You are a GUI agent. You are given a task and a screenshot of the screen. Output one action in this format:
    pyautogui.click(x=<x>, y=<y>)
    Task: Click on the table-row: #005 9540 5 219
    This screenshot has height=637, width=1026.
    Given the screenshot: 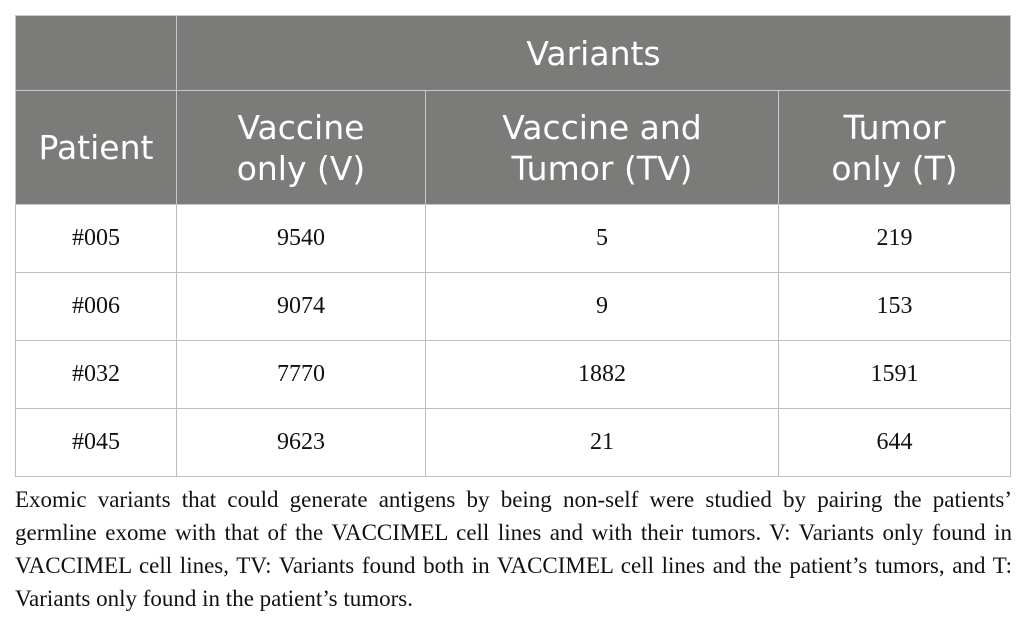 What is the action you would take?
    pyautogui.click(x=513, y=238)
    